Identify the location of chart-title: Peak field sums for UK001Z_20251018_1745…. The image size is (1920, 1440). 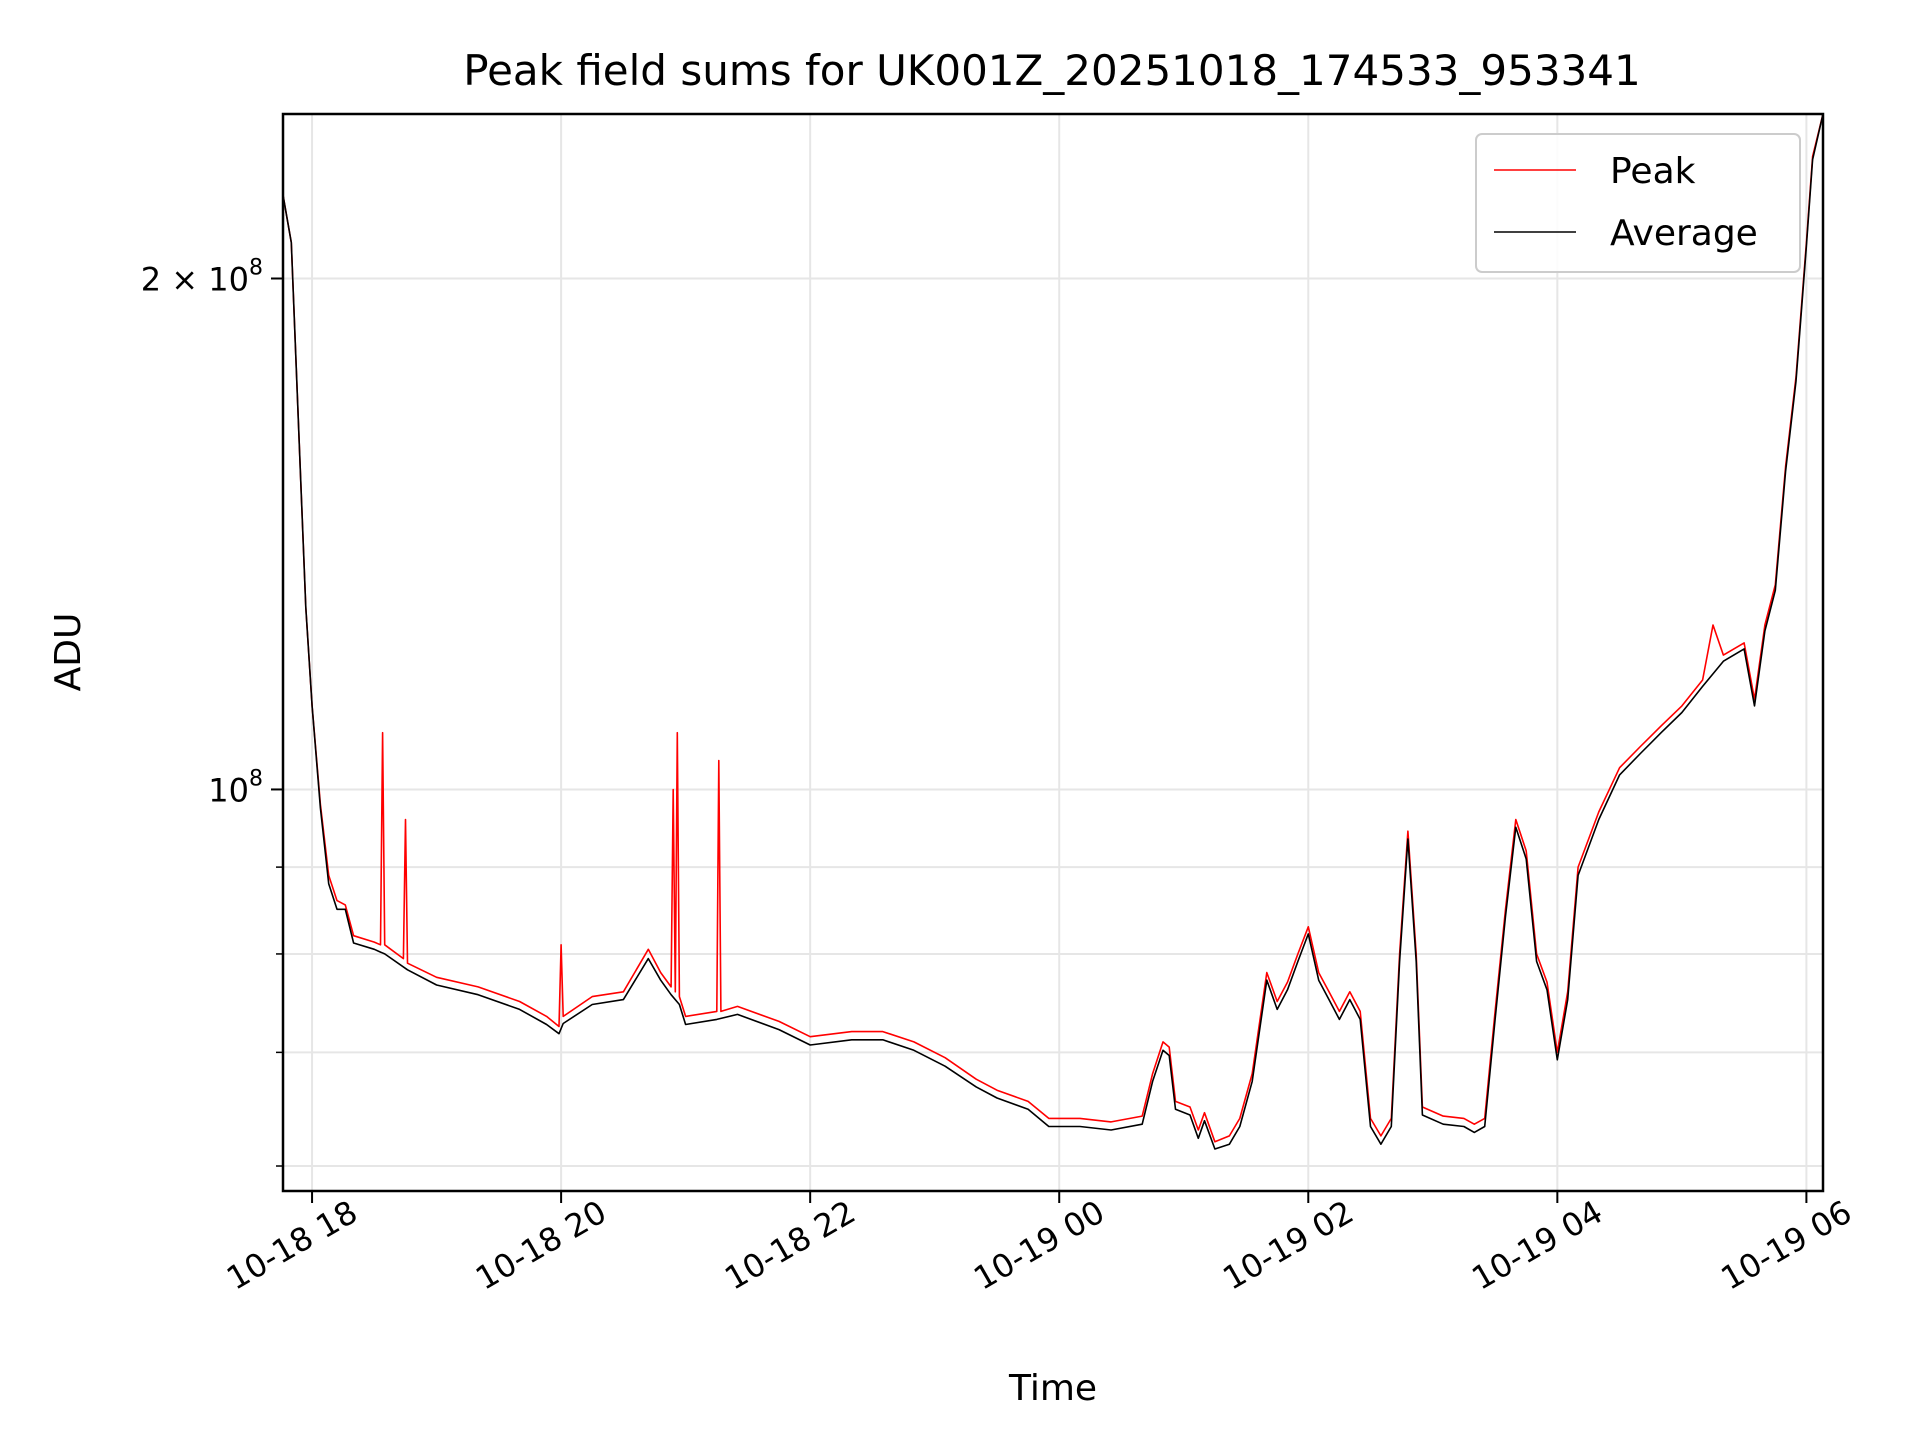
(1051, 70).